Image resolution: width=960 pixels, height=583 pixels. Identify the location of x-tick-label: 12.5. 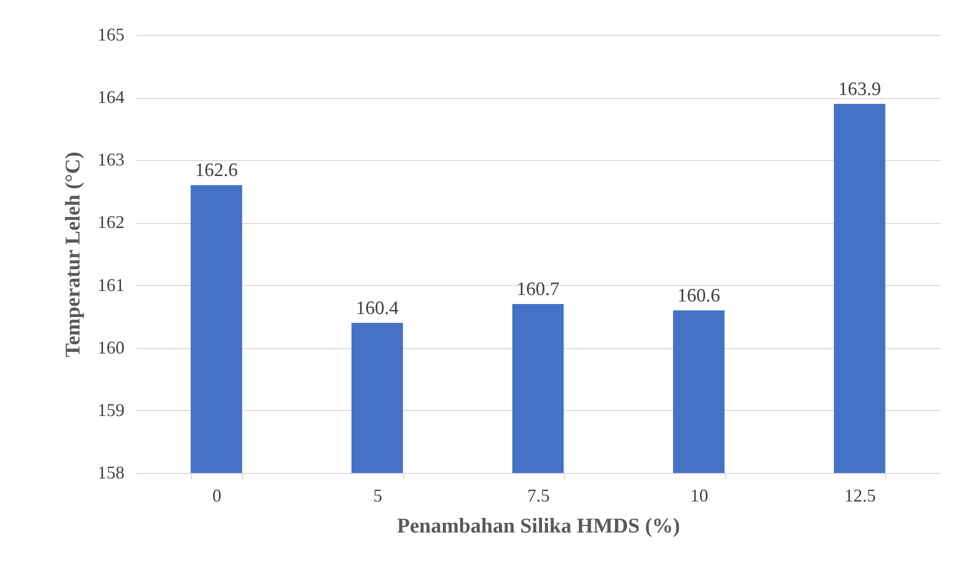
(860, 496).